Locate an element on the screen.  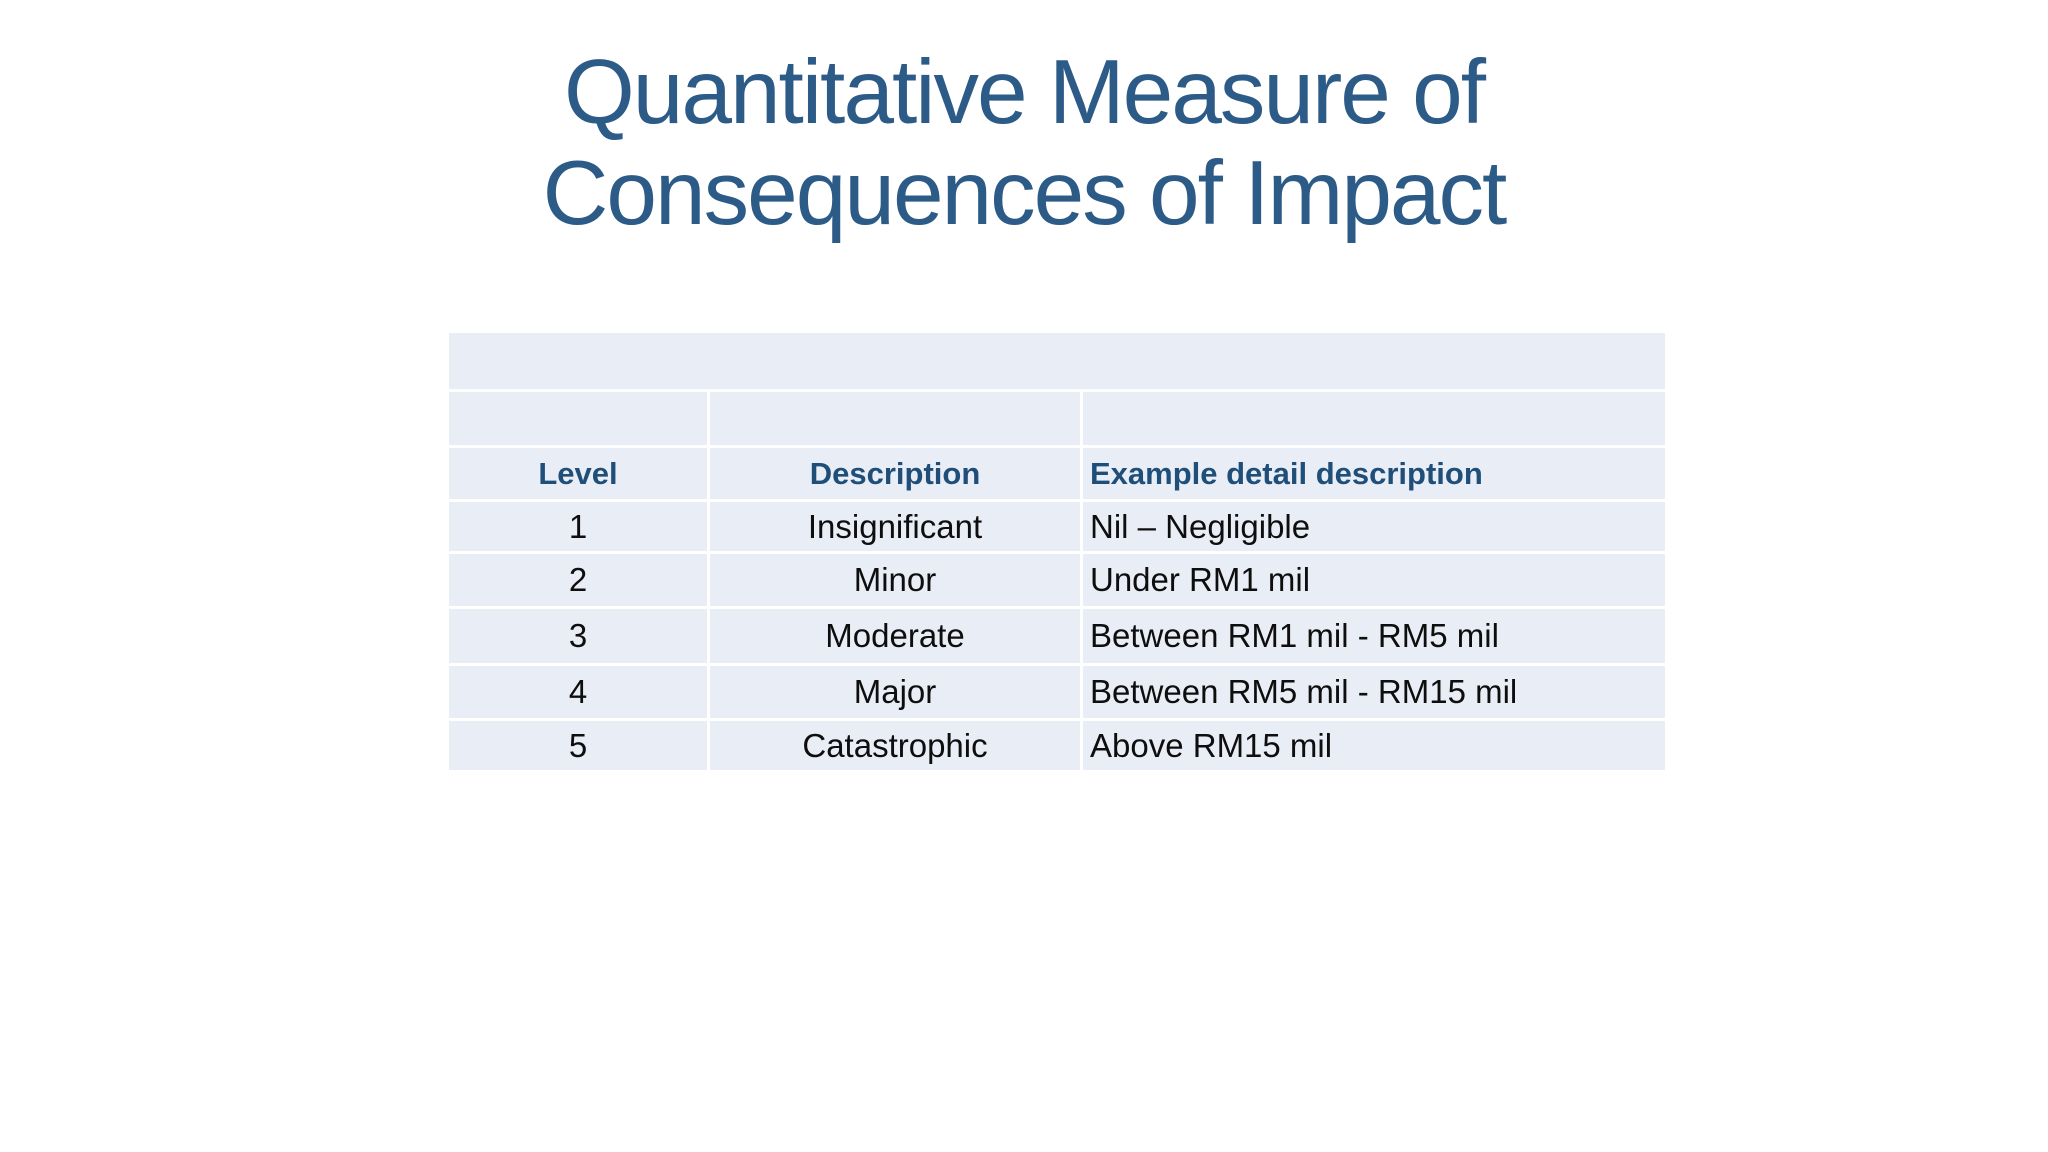
table-cell-example: Between RM1 mil - RM5 mil is located at coordinates (1374, 636).